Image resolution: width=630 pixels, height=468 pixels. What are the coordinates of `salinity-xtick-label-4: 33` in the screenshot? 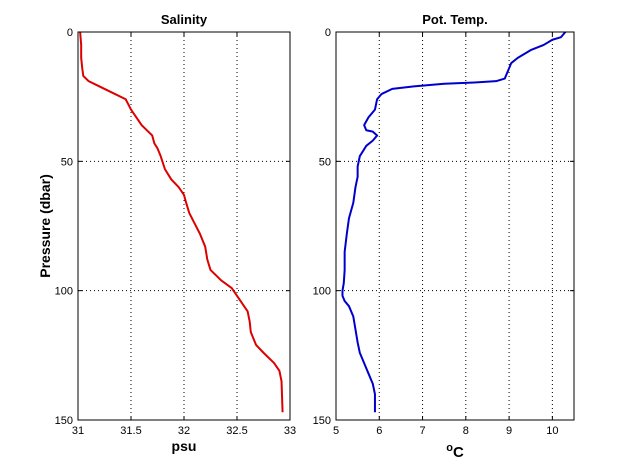 It's located at (290, 431).